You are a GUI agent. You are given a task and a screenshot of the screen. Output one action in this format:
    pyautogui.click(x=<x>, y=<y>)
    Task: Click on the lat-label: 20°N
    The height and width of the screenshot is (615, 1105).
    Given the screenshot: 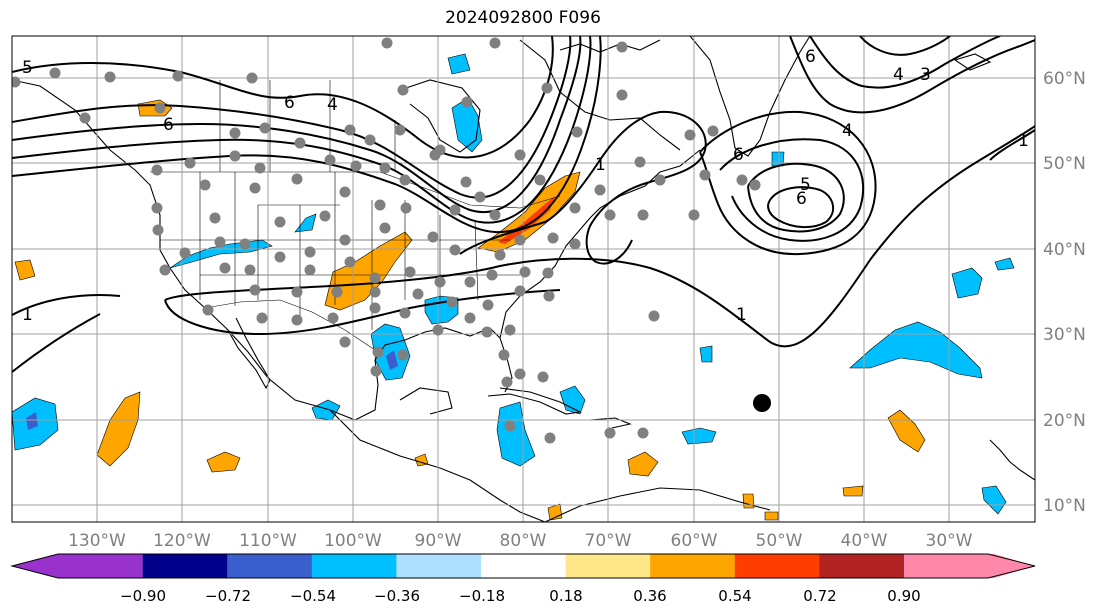 What is the action you would take?
    pyautogui.click(x=1064, y=421)
    